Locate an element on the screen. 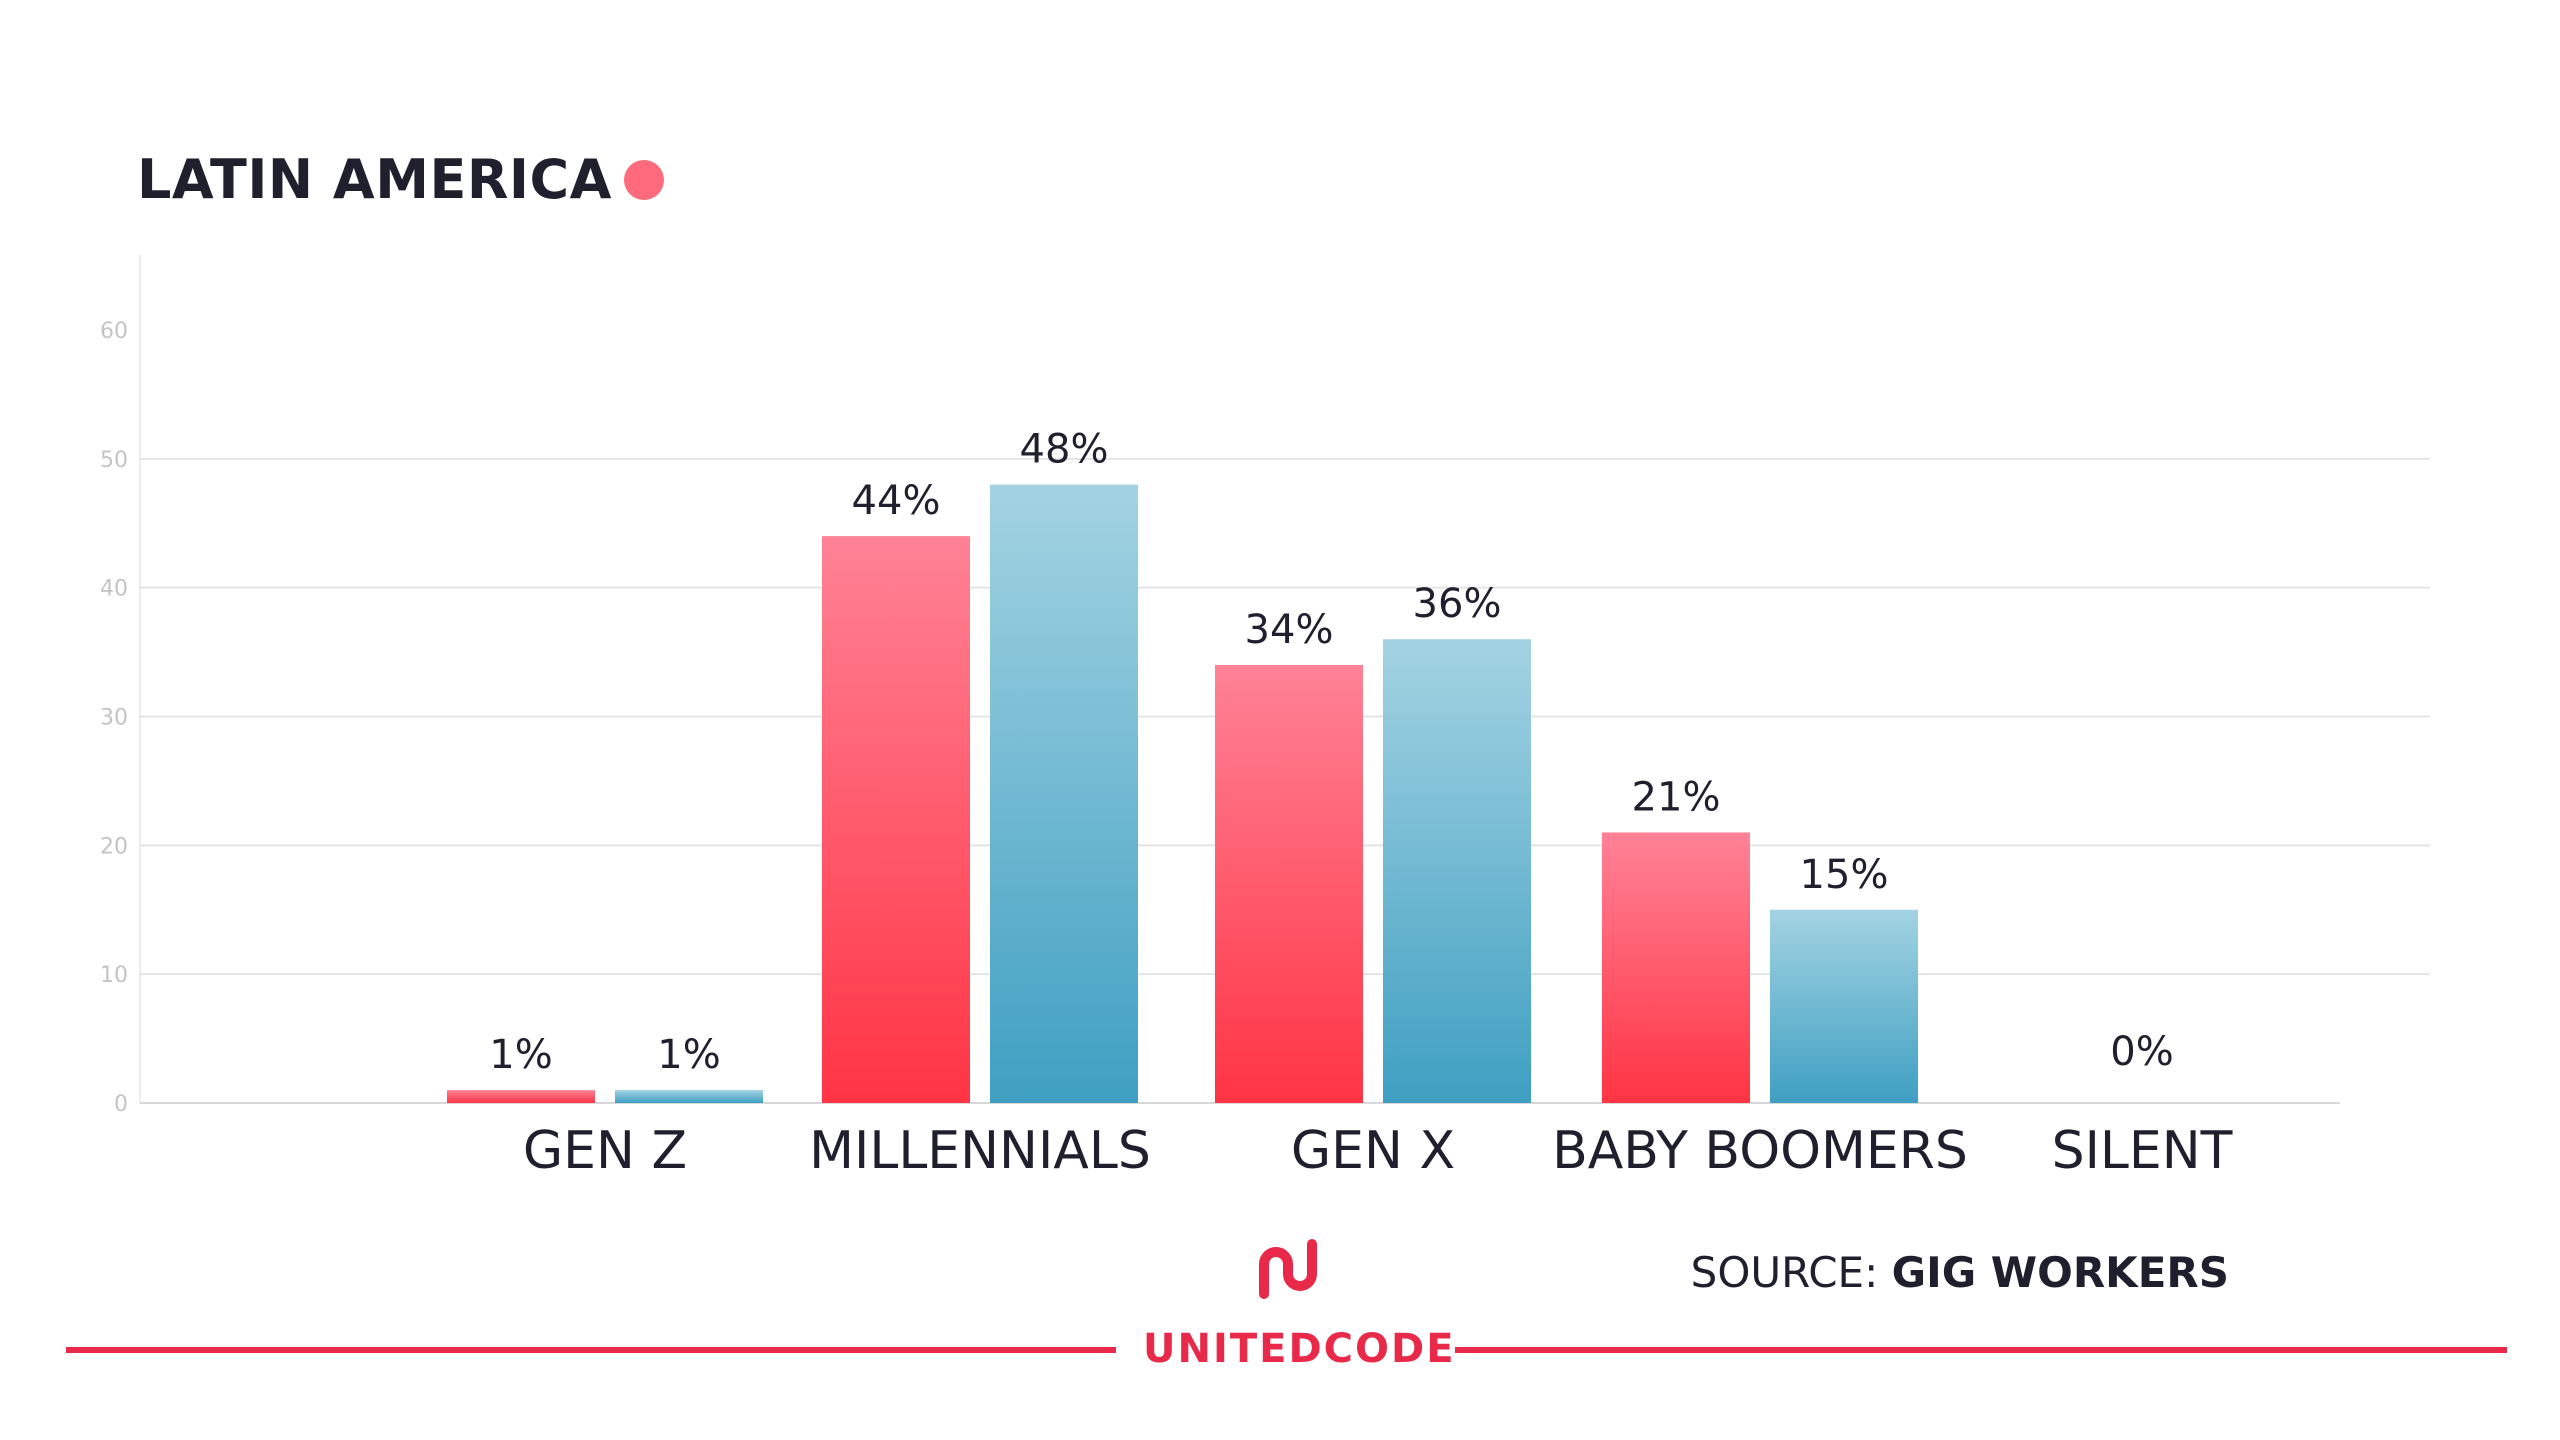 The height and width of the screenshot is (1440, 2560). data-label: 36% is located at coordinates (1457, 604).